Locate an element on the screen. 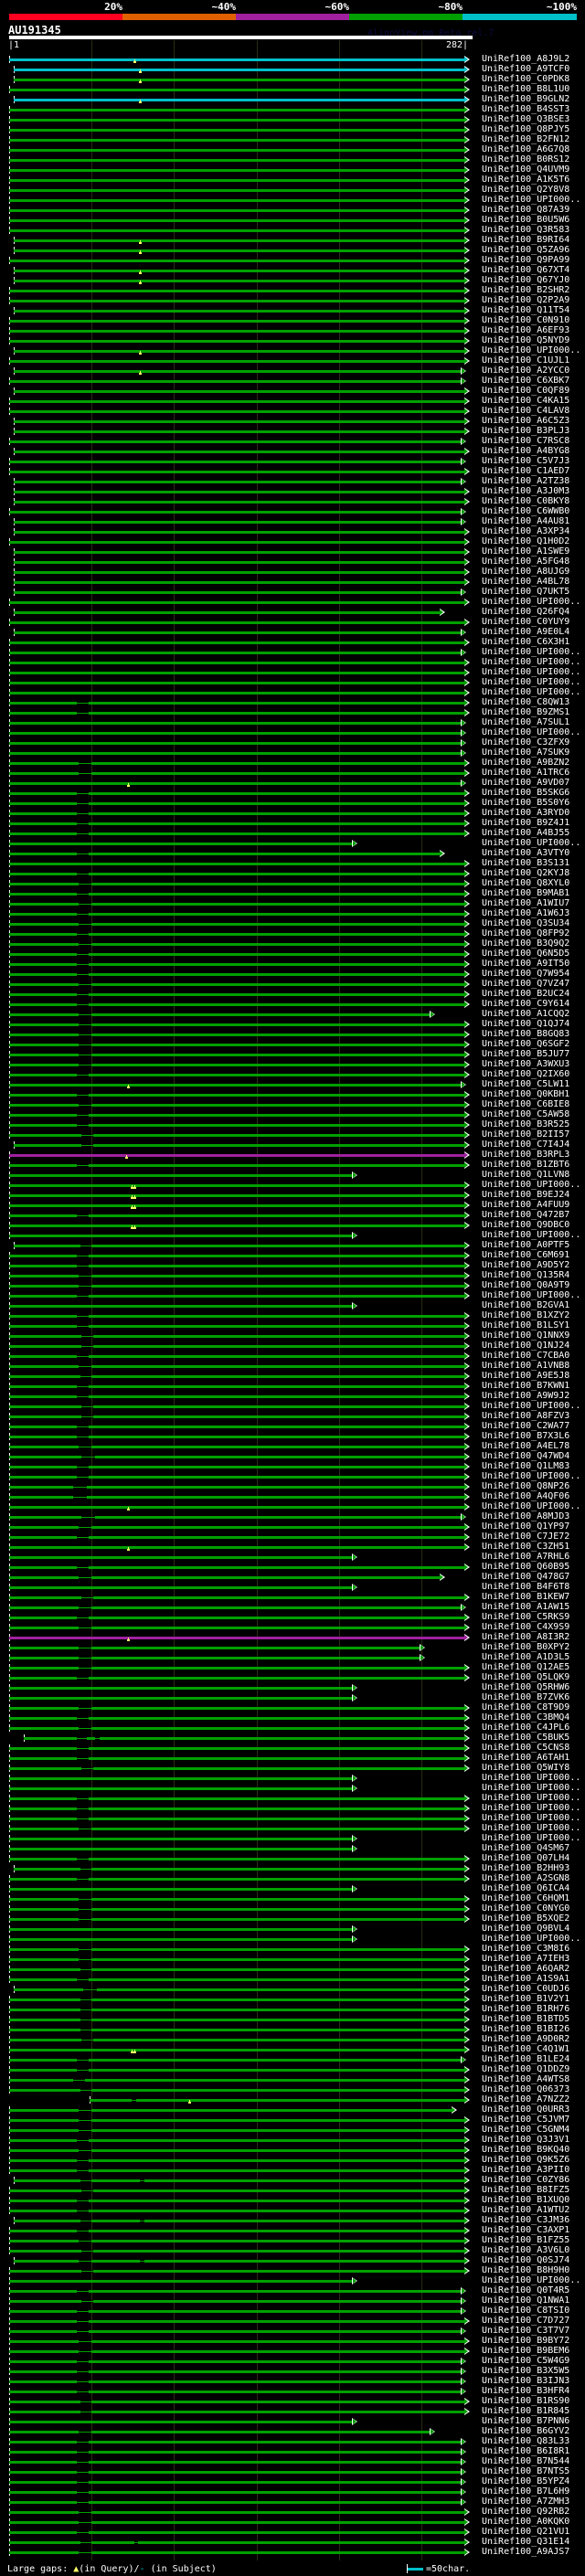 This screenshot has width=585, height=2576. hit-label-link: UniRef100_C0UDJ6 is located at coordinates (526, 1989).